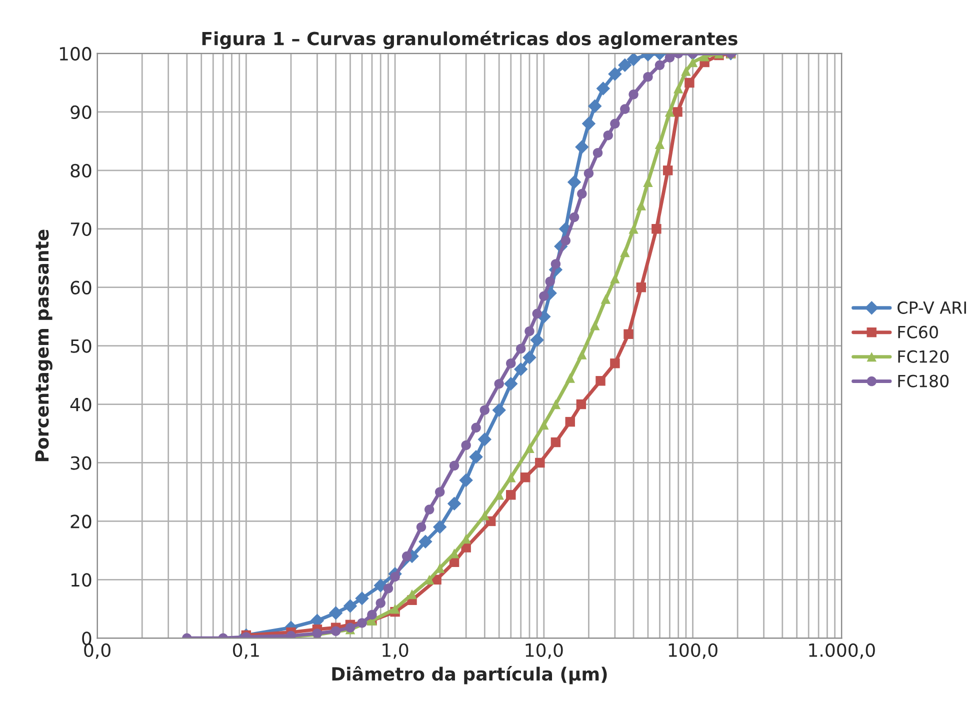  I want to click on x-tick-label: 0,0, so click(97, 651).